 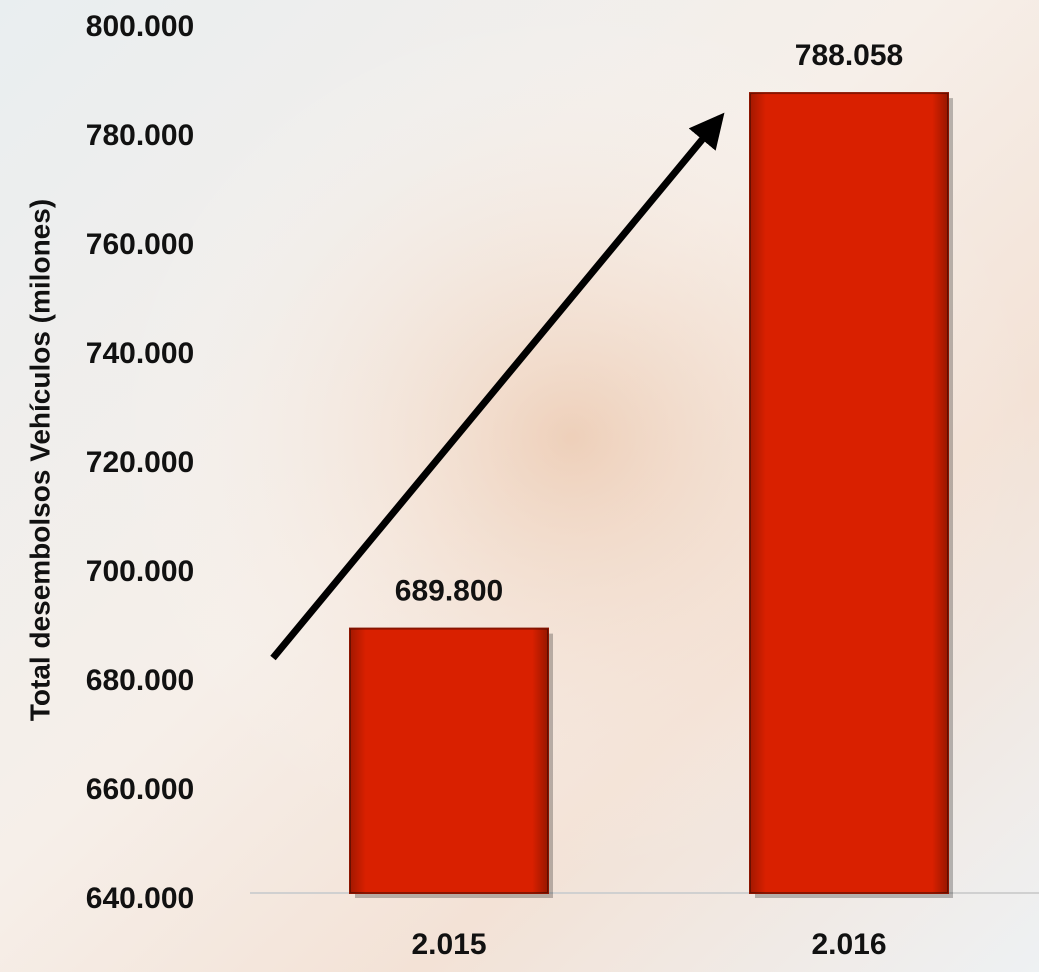 What do you see at coordinates (140, 462) in the screenshot?
I see `y-tick-label: 720.000` at bounding box center [140, 462].